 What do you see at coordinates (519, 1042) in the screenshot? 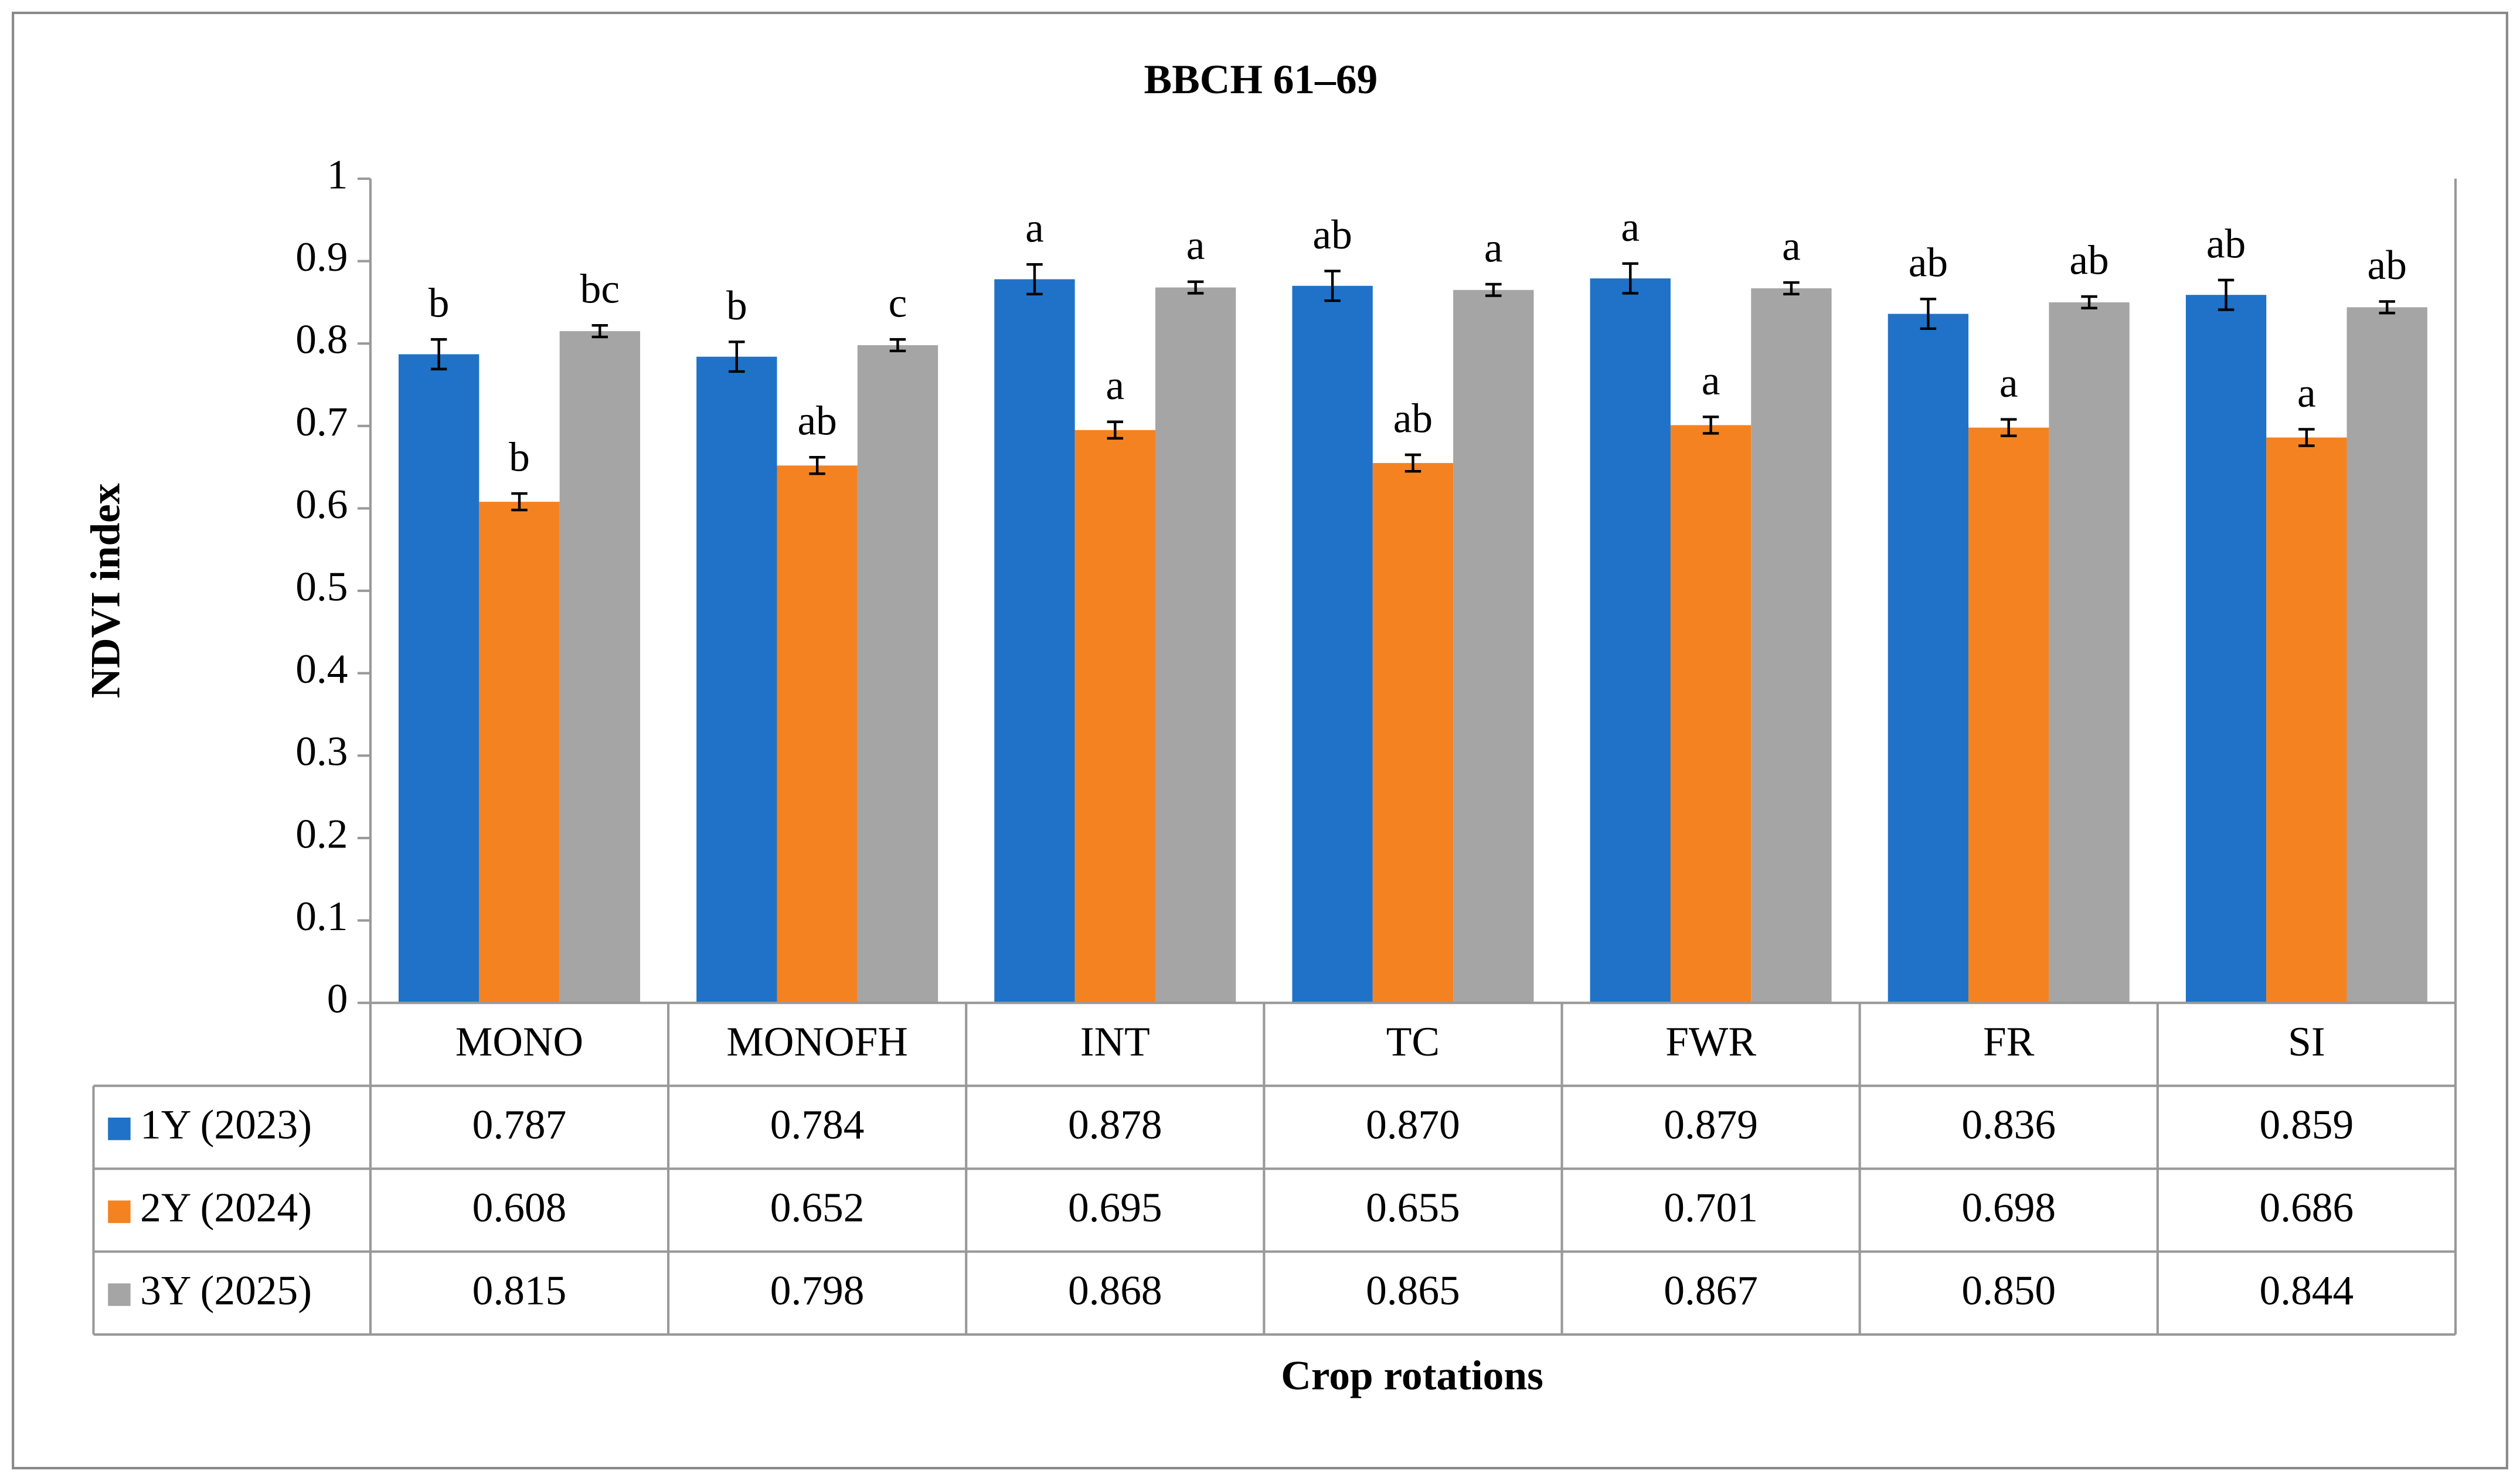
I see `x-tick-label: MONO` at bounding box center [519, 1042].